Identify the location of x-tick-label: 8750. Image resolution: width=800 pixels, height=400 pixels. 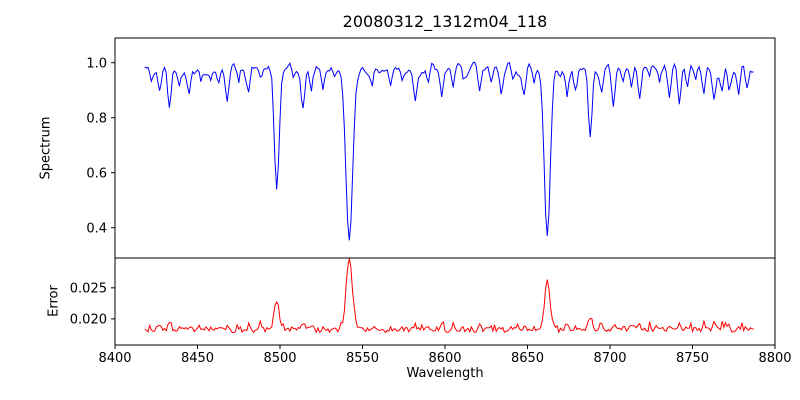
(692, 358).